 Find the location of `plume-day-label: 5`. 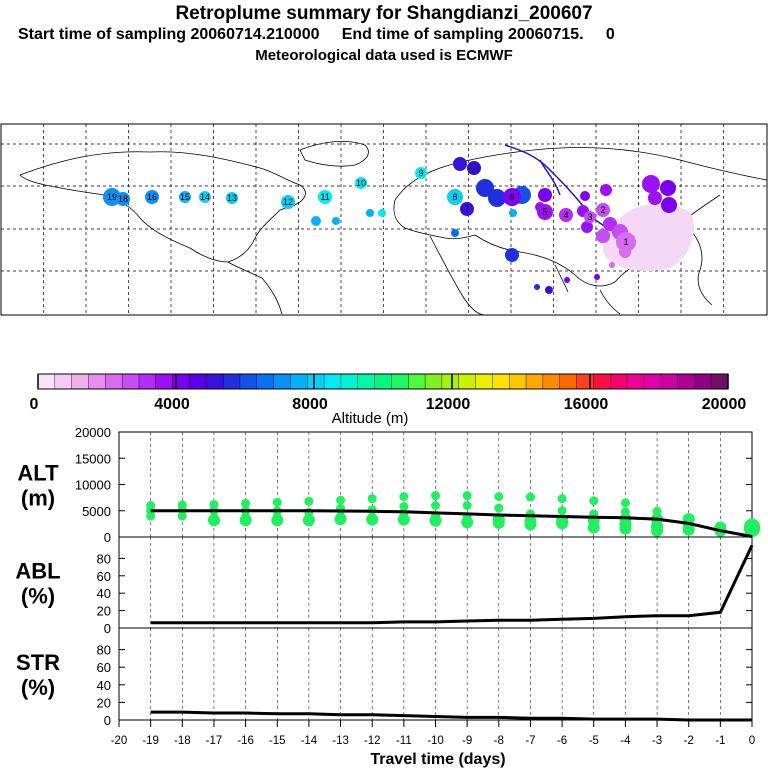

plume-day-label: 5 is located at coordinates (544, 212).